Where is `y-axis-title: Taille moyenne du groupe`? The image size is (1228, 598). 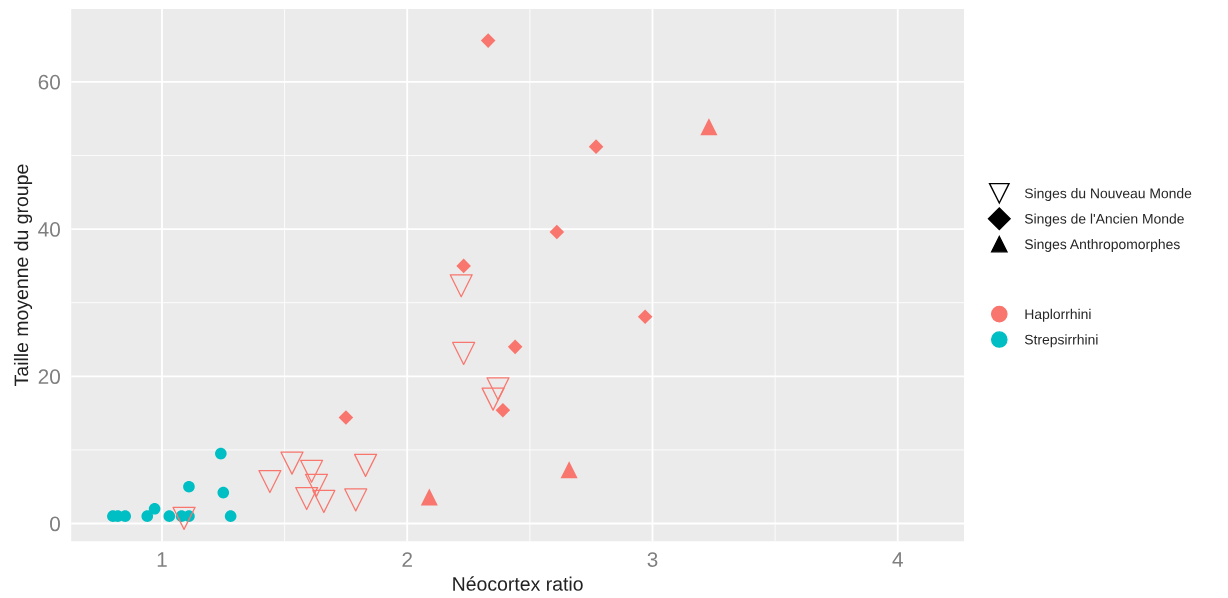
y-axis-title: Taille moyenne du groupe is located at coordinates (23, 275).